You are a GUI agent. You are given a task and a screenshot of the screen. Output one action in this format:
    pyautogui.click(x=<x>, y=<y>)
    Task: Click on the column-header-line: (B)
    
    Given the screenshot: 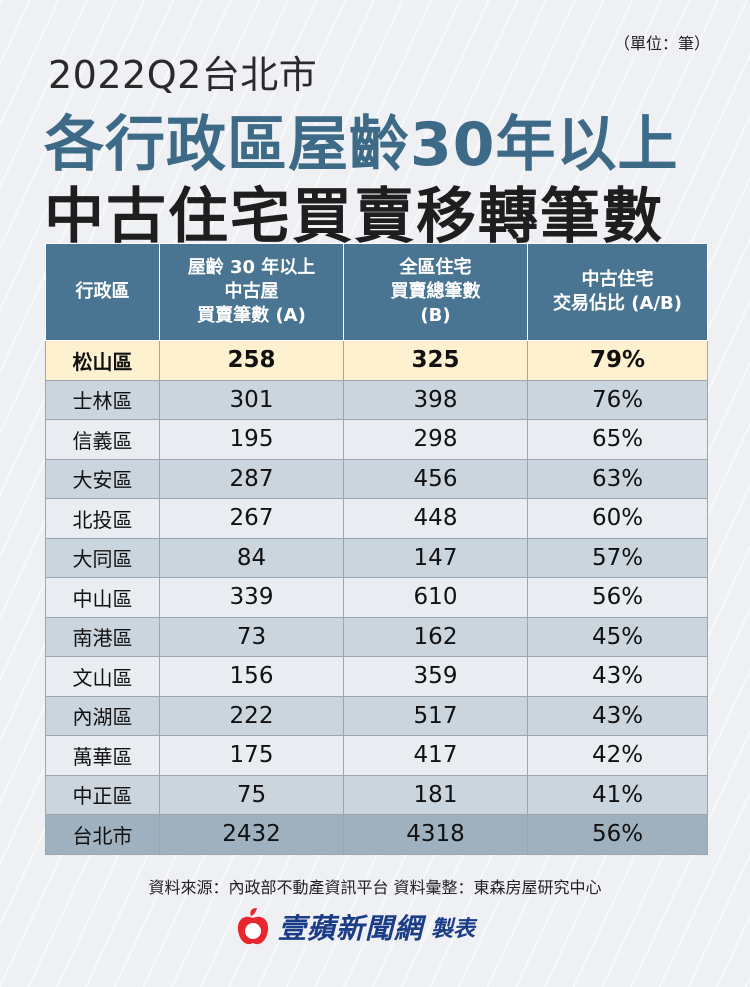 What is the action you would take?
    pyautogui.click(x=435, y=315)
    